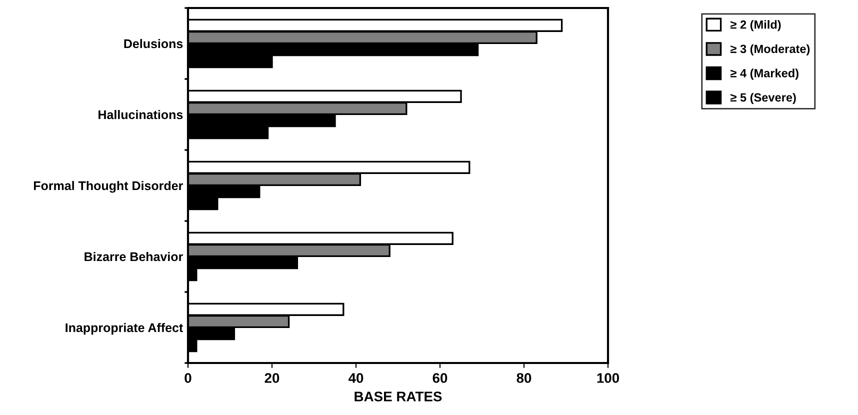 Image resolution: width=858 pixels, height=415 pixels. Describe the element at coordinates (356, 378) in the screenshot. I see `x-tick-label: 40` at that location.